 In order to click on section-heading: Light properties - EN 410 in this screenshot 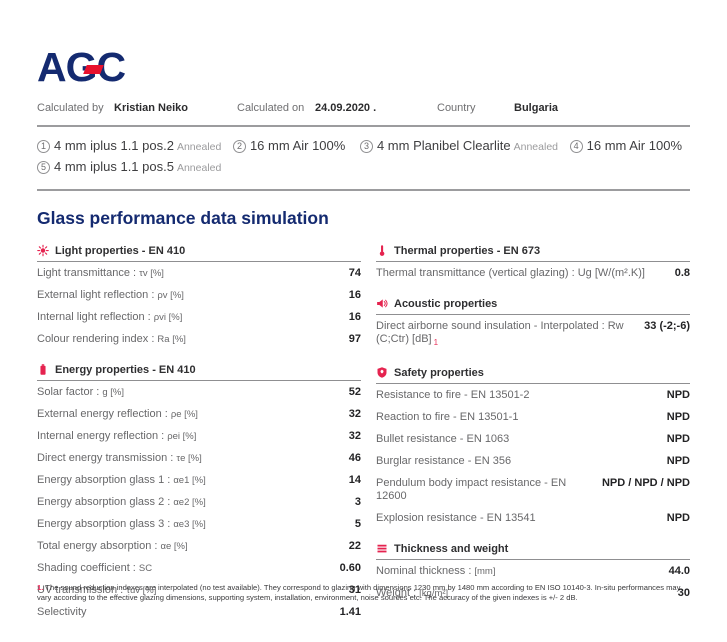, I will do `click(199, 253)`.